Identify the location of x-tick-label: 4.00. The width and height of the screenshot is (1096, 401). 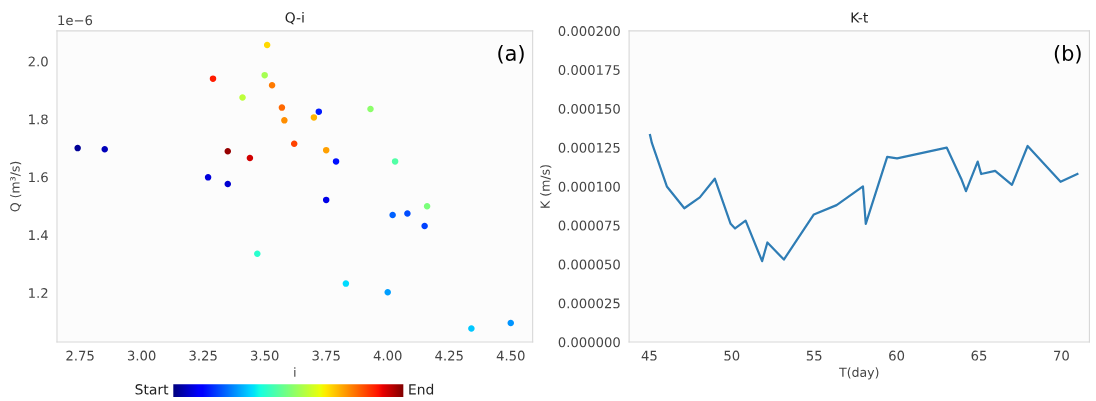
(387, 355).